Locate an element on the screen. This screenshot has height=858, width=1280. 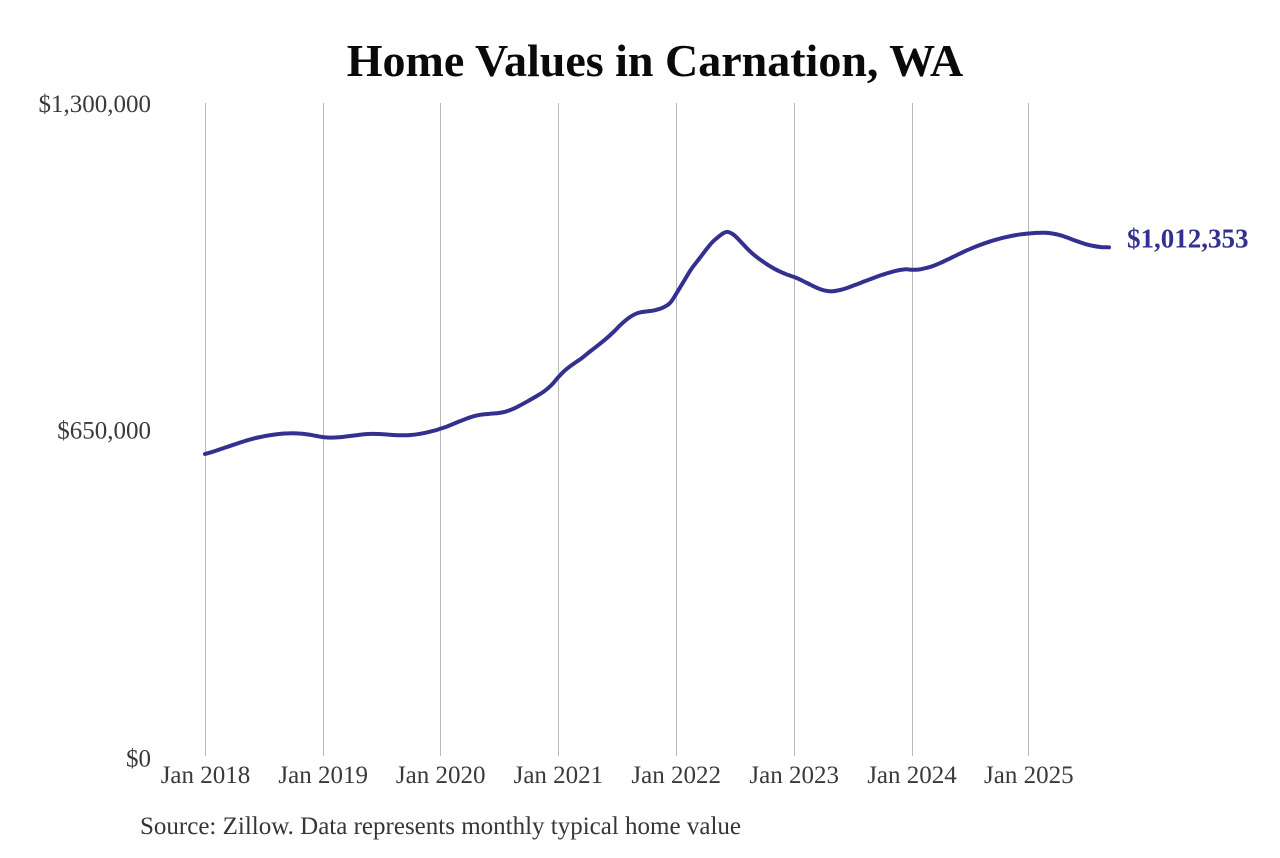
svg-text: Jan 2020 is located at coordinates (441, 775).